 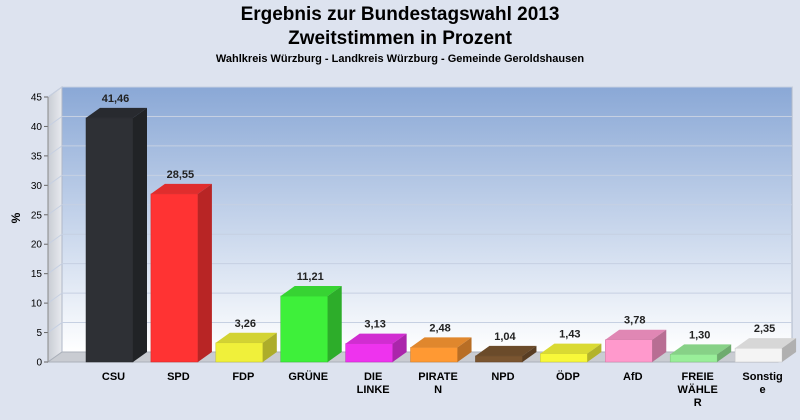 What do you see at coordinates (634, 321) in the screenshot?
I see `bar-value-label: 3,78` at bounding box center [634, 321].